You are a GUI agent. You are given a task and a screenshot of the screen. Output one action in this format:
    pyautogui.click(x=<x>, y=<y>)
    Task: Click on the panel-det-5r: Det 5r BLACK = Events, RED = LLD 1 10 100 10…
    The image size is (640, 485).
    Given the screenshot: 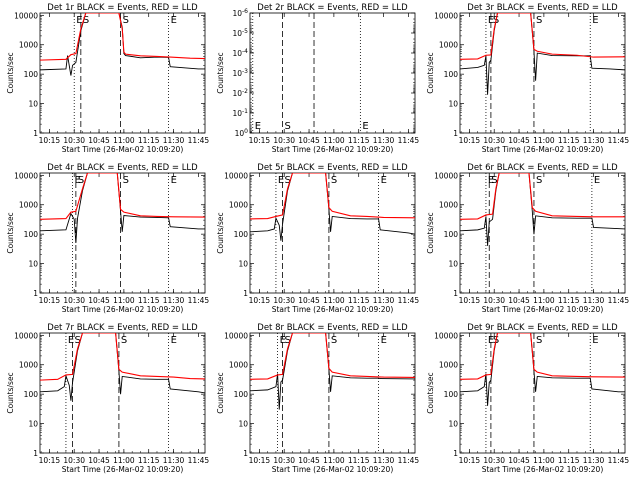 What is the action you would take?
    pyautogui.click(x=317, y=238)
    